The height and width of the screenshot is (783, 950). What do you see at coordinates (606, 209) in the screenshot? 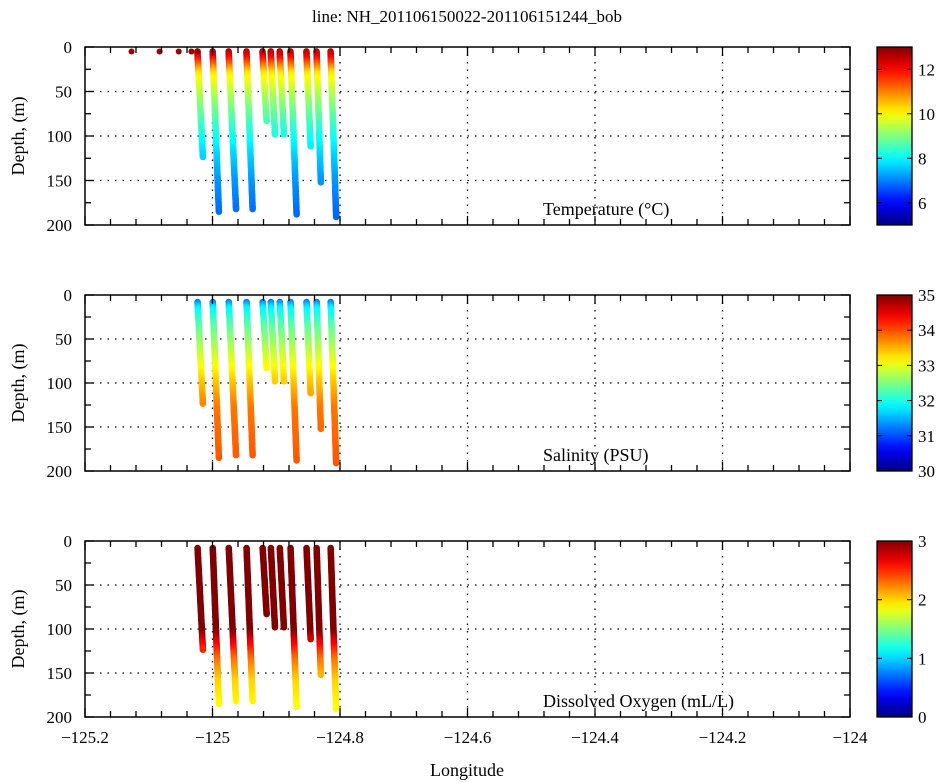
I see `panel-annotation: Temperature (°C)` at bounding box center [606, 209].